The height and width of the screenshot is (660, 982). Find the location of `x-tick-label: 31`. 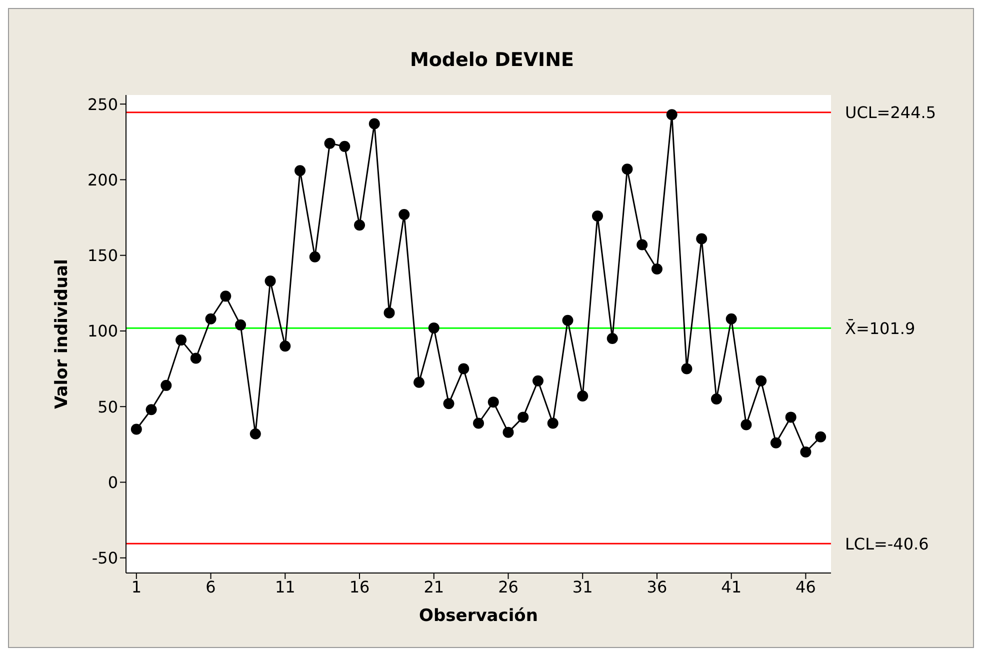

x-tick-label: 31 is located at coordinates (582, 586).